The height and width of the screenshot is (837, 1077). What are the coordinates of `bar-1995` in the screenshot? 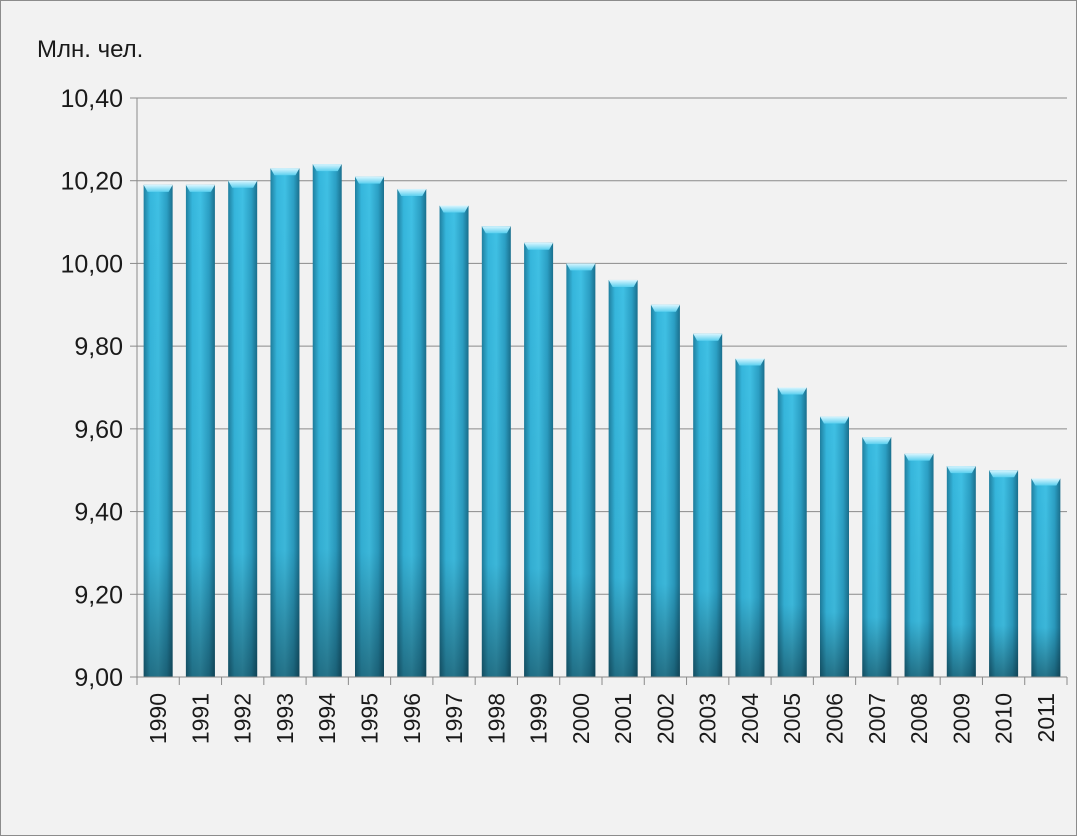 It's located at (369, 427).